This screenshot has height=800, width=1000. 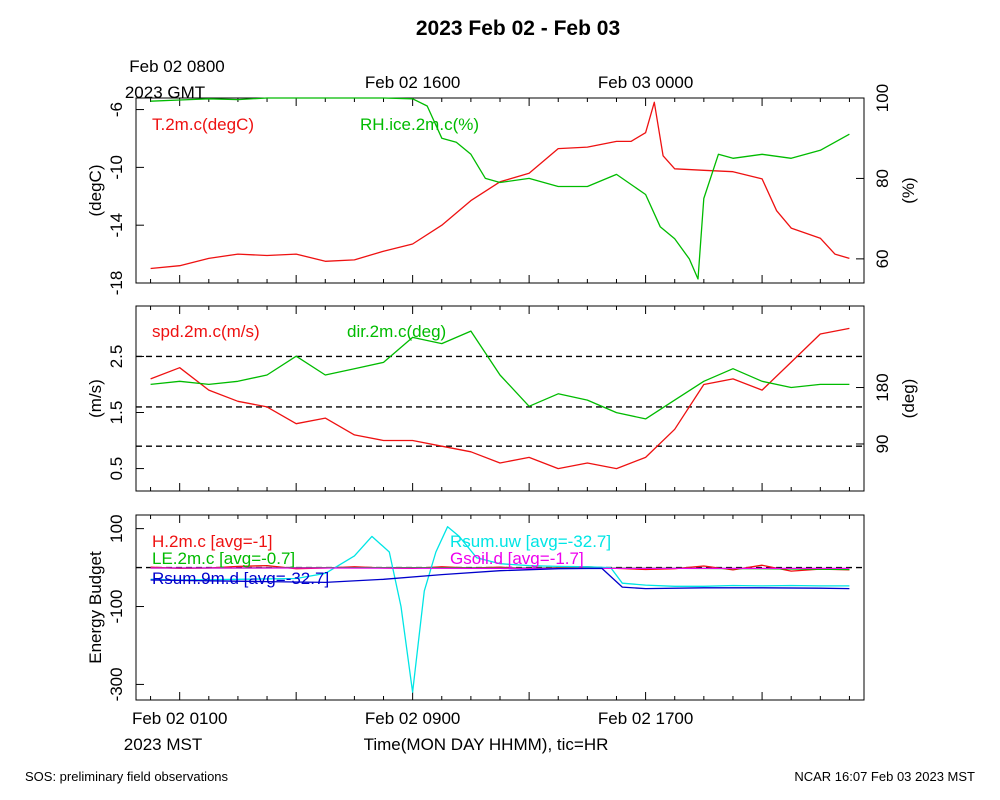 I want to click on y-axis-label-left: (m/s), so click(x=95, y=398).